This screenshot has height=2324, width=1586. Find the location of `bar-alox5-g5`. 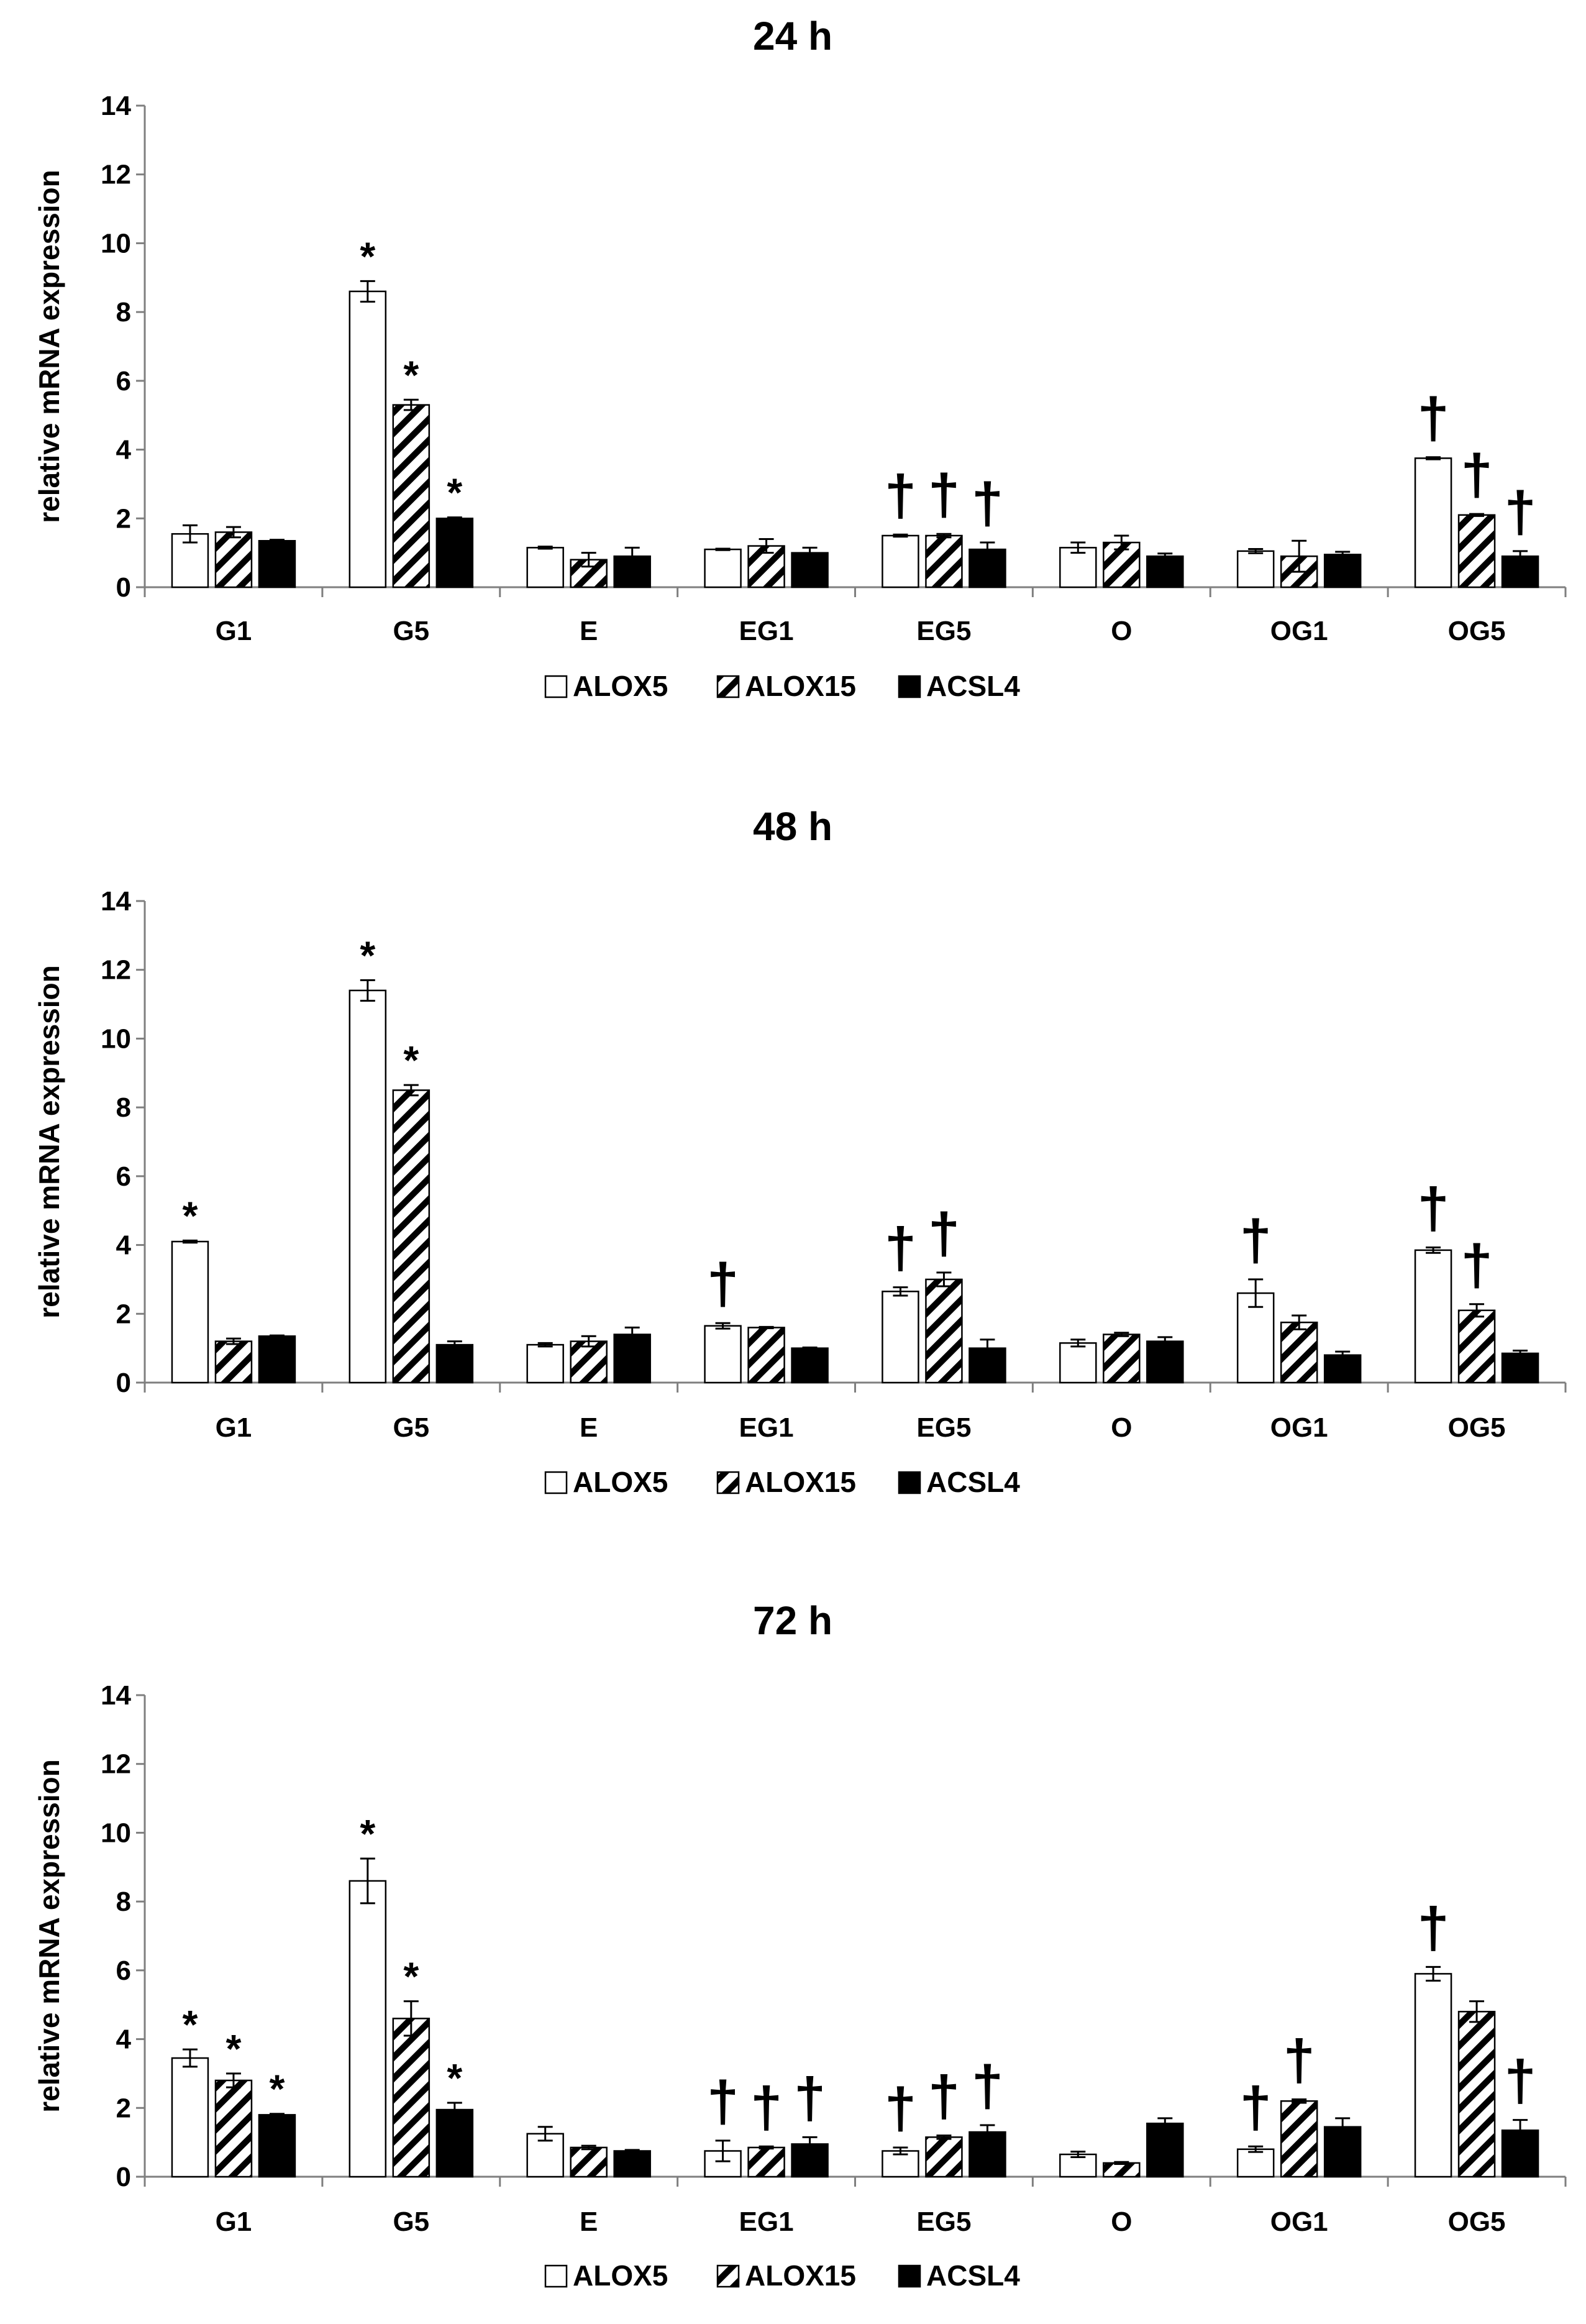

bar-alox5-g5 is located at coordinates (368, 439).